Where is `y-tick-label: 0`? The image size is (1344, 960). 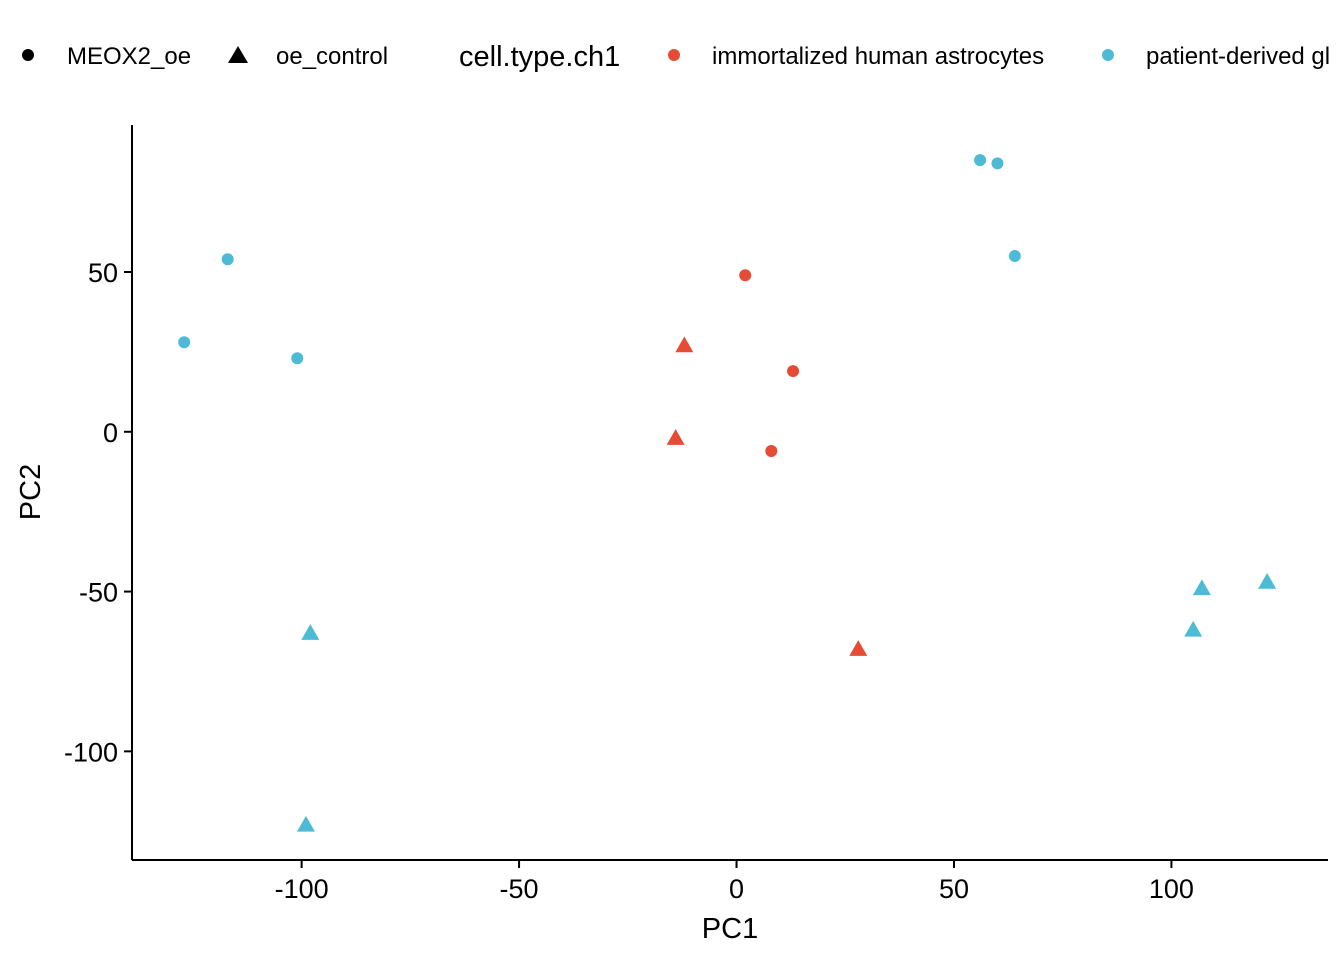
y-tick-label: 0 is located at coordinates (110, 433).